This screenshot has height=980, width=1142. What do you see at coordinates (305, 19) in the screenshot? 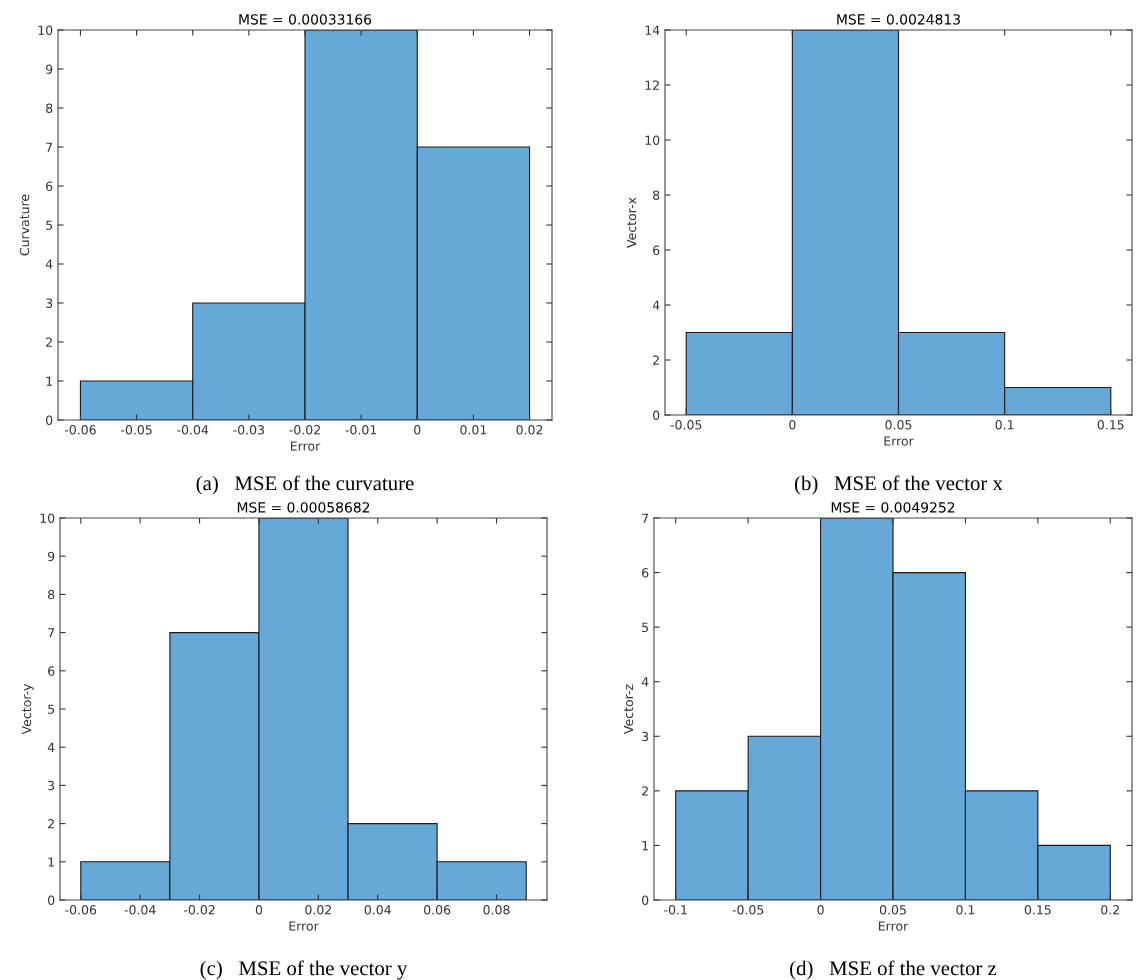
I see `chart-title: MSE = 0.00033166` at bounding box center [305, 19].